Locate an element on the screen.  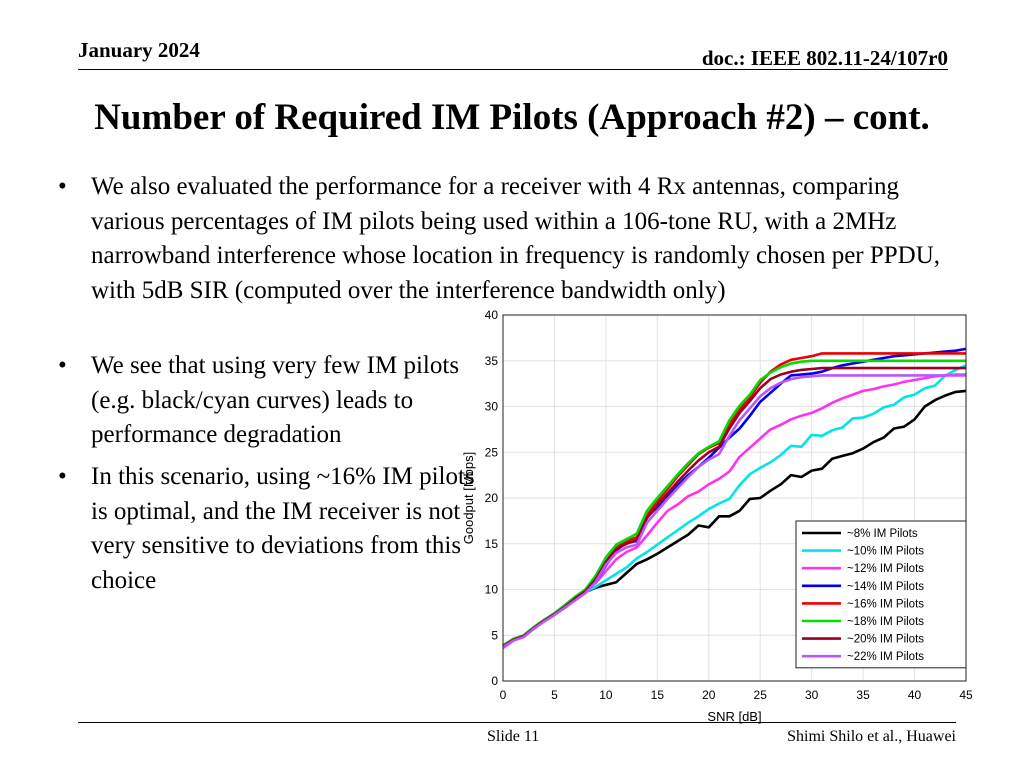
header-date: January 2024 is located at coordinates (139, 50).